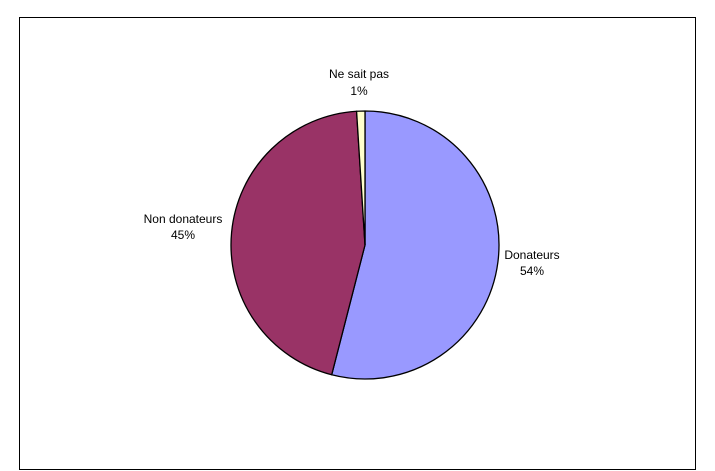 The image size is (715, 471). Describe the element at coordinates (359, 91) in the screenshot. I see `slice-value-ne-sait-pas: 1%` at that location.